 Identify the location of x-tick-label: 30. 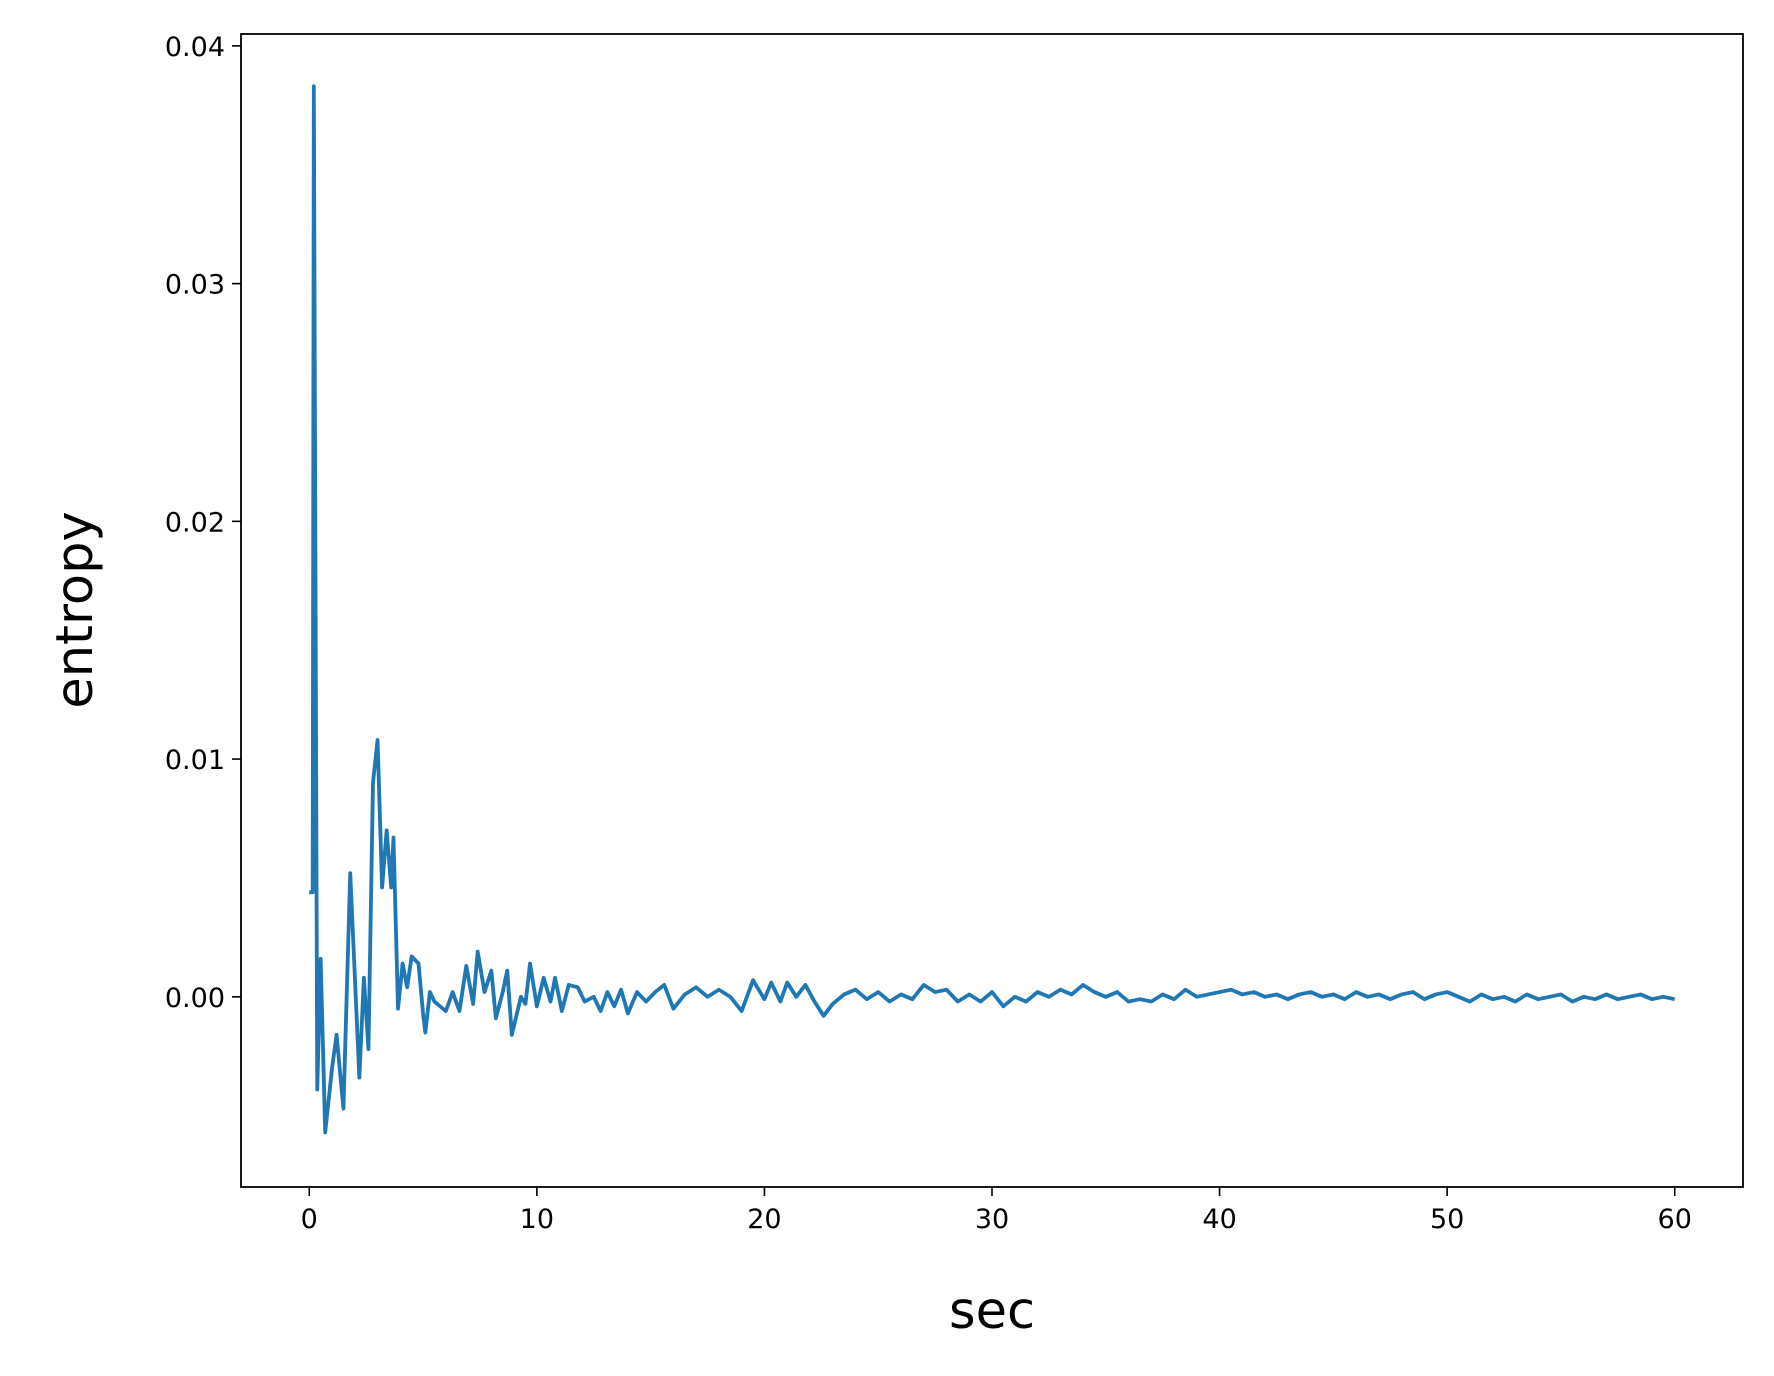
(992, 1219).